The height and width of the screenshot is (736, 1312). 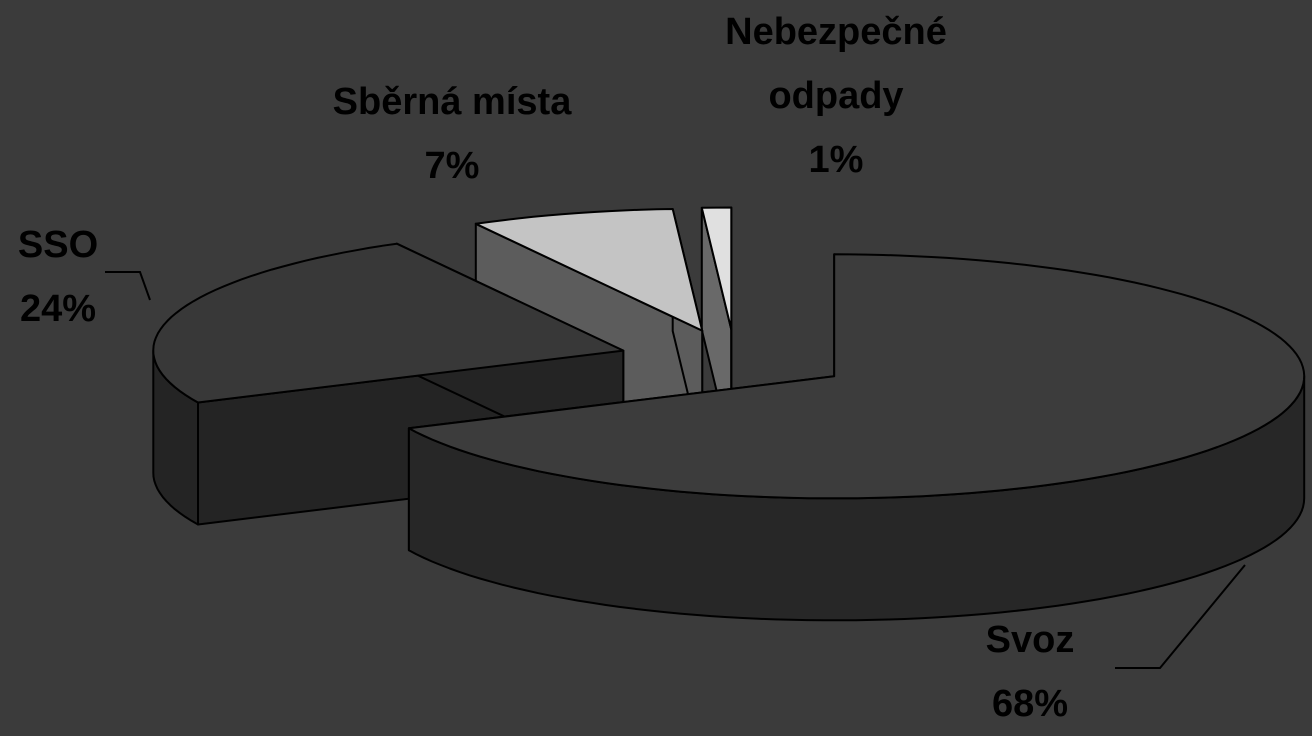 I want to click on slice-label: SSO 24%, so click(x=79, y=277).